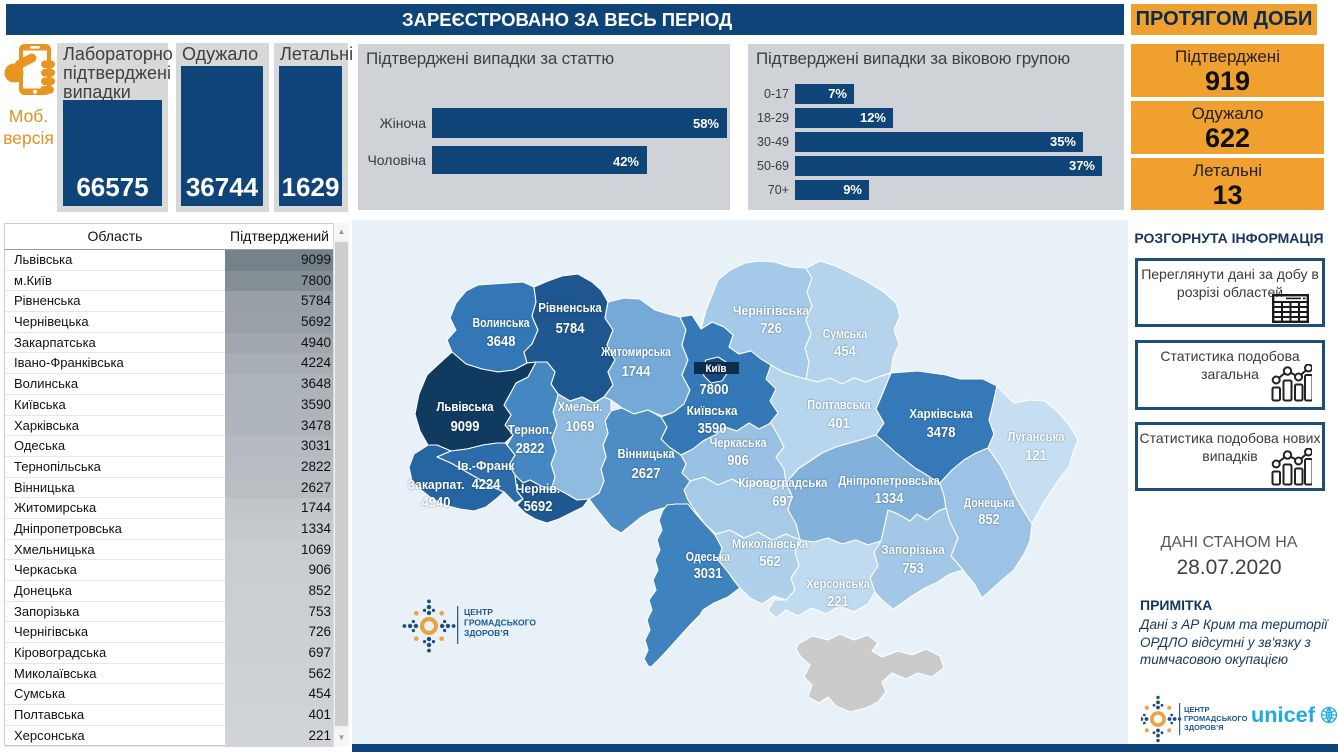  I want to click on svg-text: 4224, so click(486, 484).